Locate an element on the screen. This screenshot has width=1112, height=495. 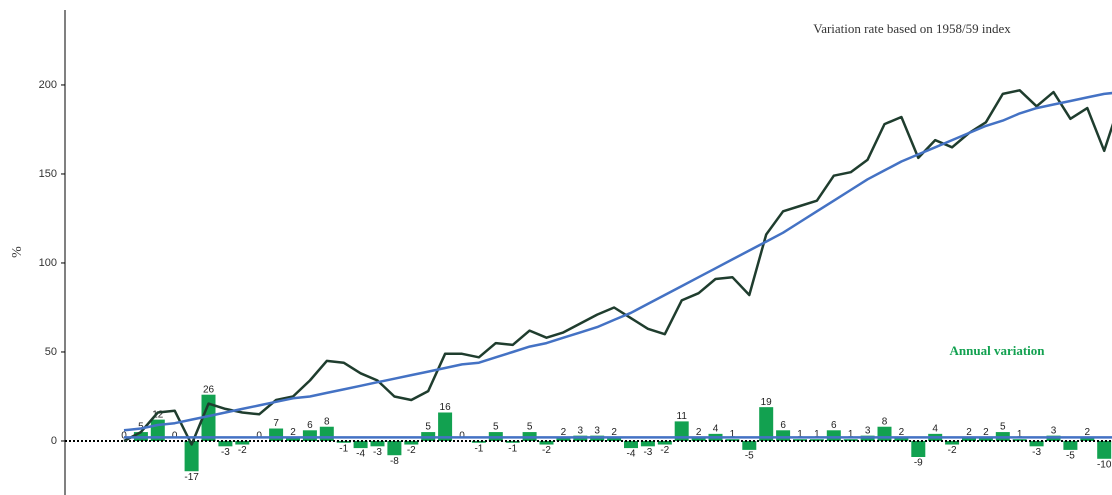
series-label: Annual variation is located at coordinates (998, 350).